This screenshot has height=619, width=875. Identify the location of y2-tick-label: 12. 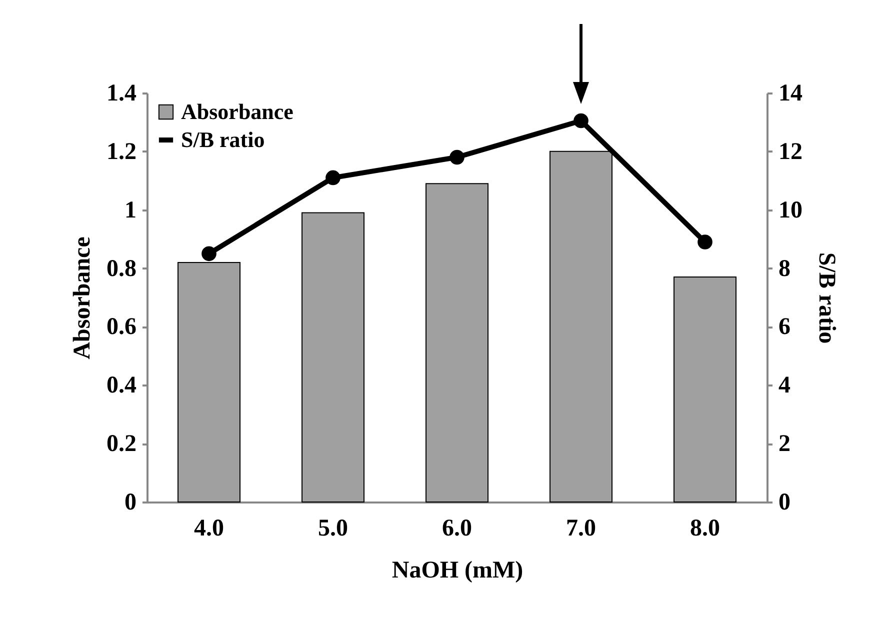
(790, 151).